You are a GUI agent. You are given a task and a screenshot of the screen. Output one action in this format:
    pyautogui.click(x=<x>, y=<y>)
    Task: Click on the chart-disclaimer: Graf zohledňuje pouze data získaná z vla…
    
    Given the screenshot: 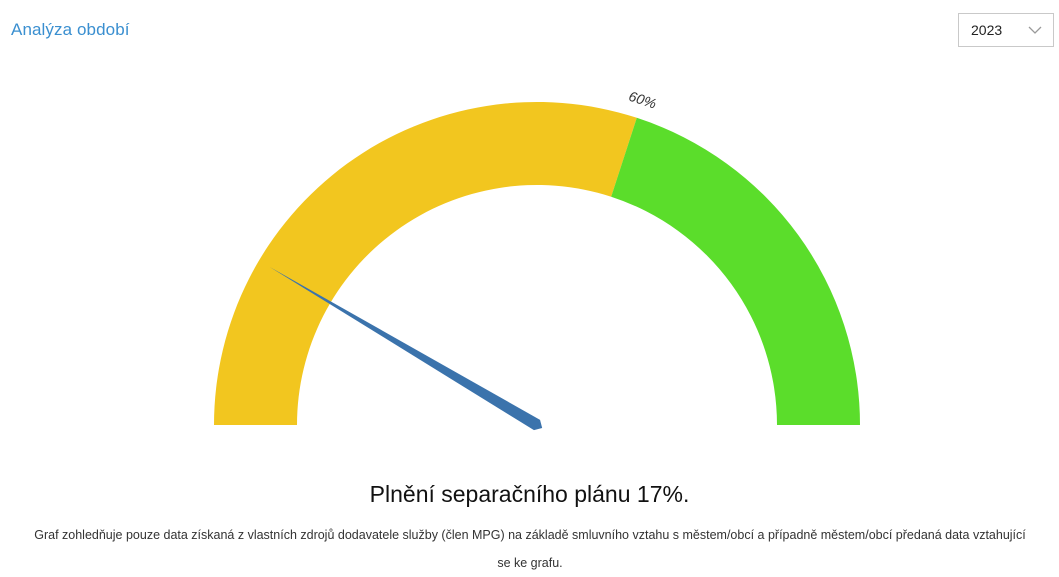 What is the action you would take?
    pyautogui.click(x=530, y=549)
    